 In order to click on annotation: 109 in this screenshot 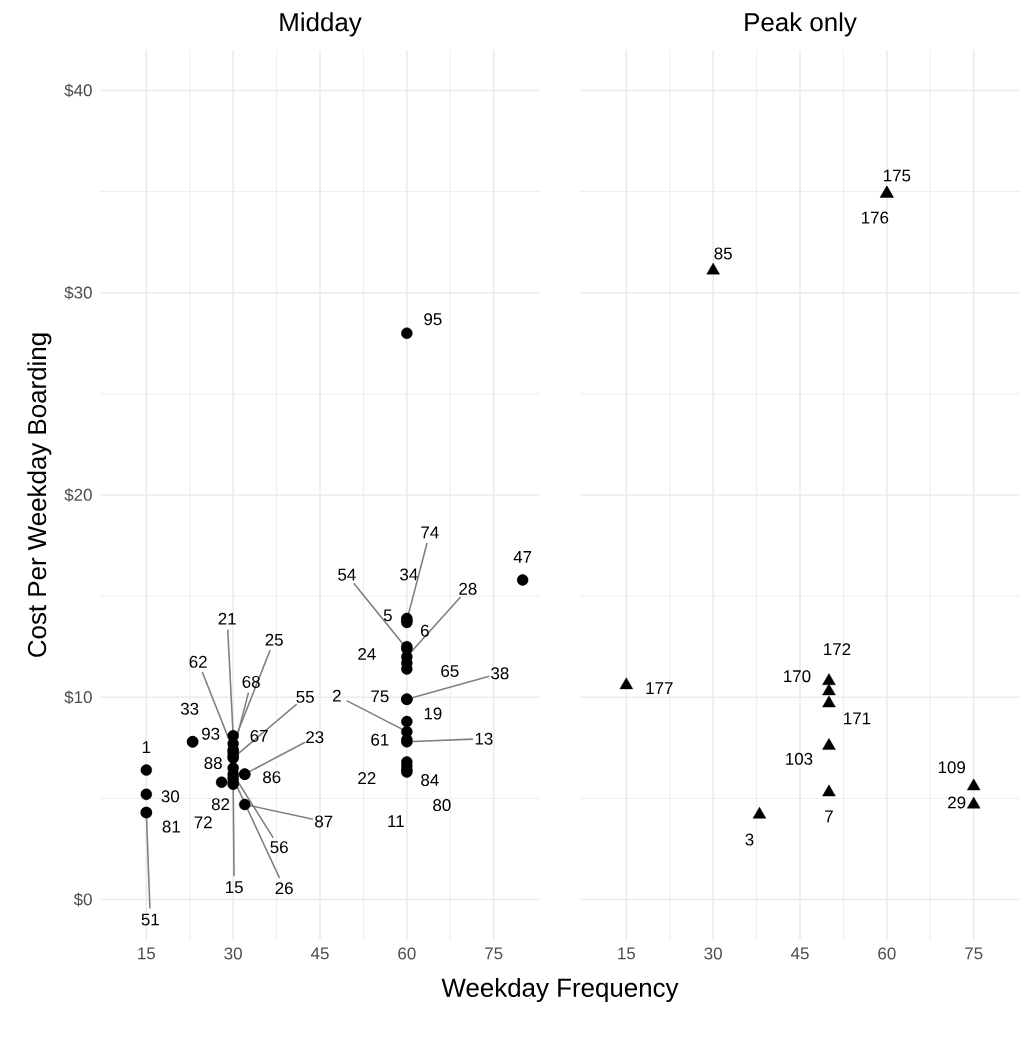, I will do `click(952, 767)`.